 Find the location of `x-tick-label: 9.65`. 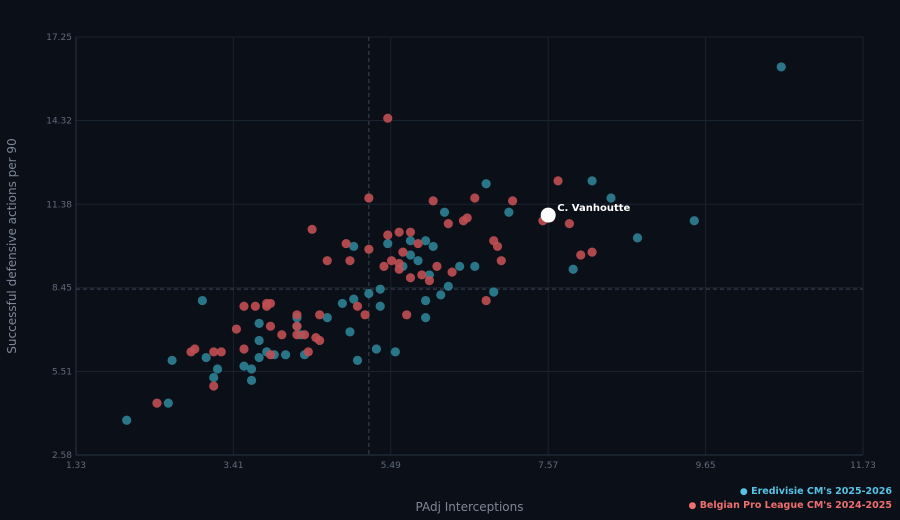

x-tick-label: 9.65 is located at coordinates (706, 466).